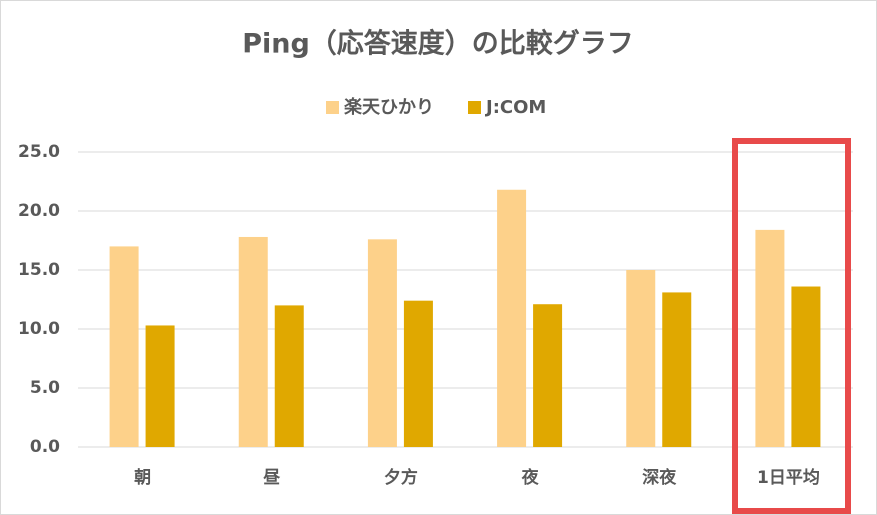 This screenshot has width=877, height=515. I want to click on legend-label: J:COM, so click(515, 107).